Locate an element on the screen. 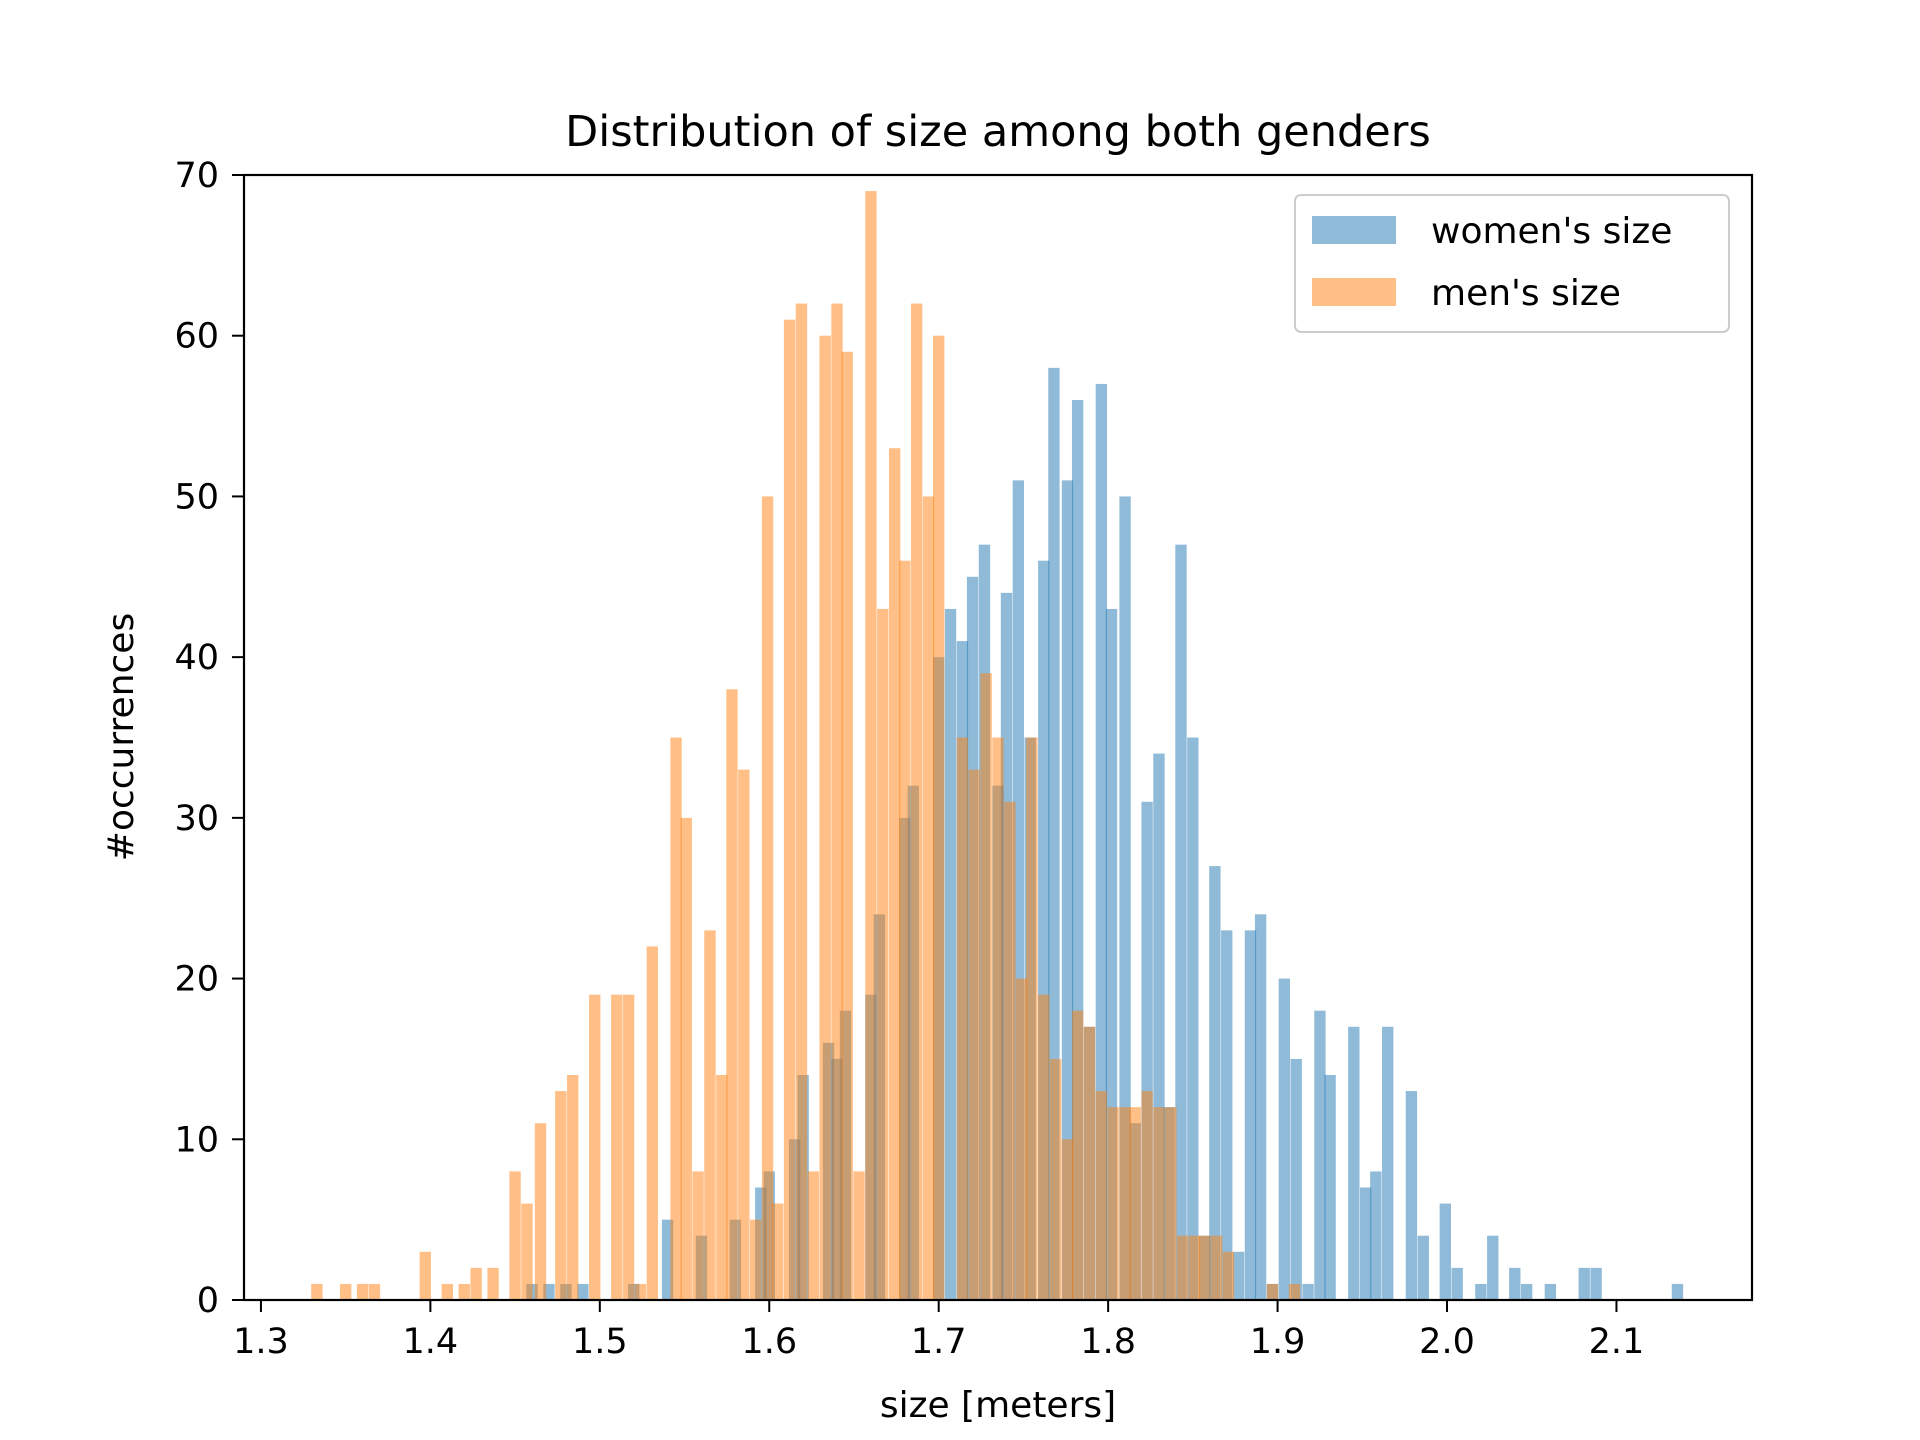 The width and height of the screenshot is (1920, 1440). legend-frame is located at coordinates (1512, 263).